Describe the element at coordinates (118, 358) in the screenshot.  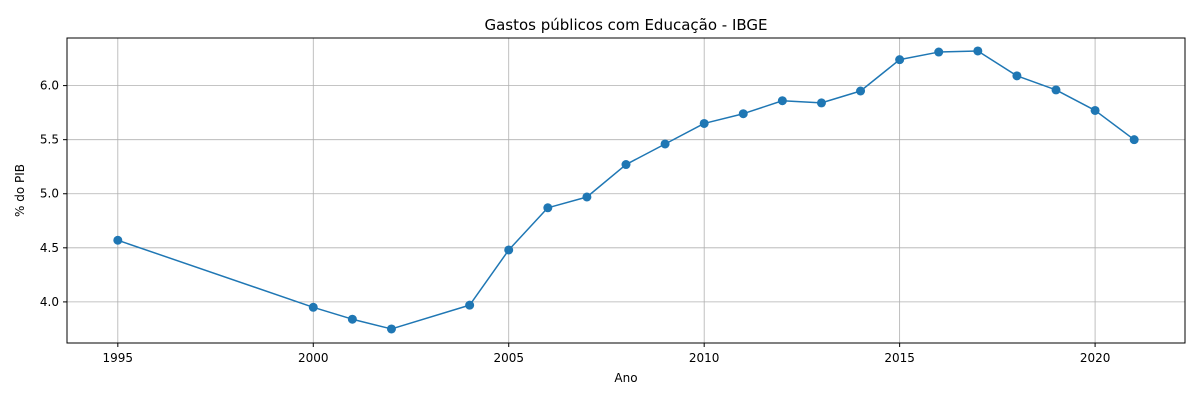
I see `x-tick-label: 1995` at that location.